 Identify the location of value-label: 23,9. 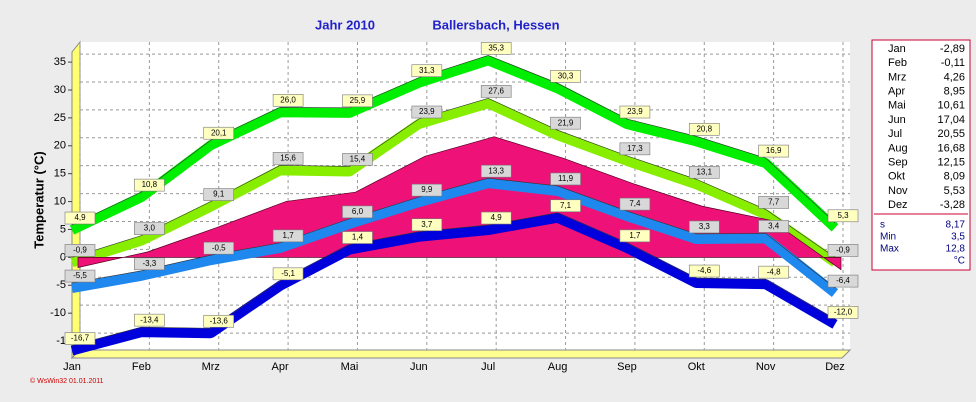
(427, 111).